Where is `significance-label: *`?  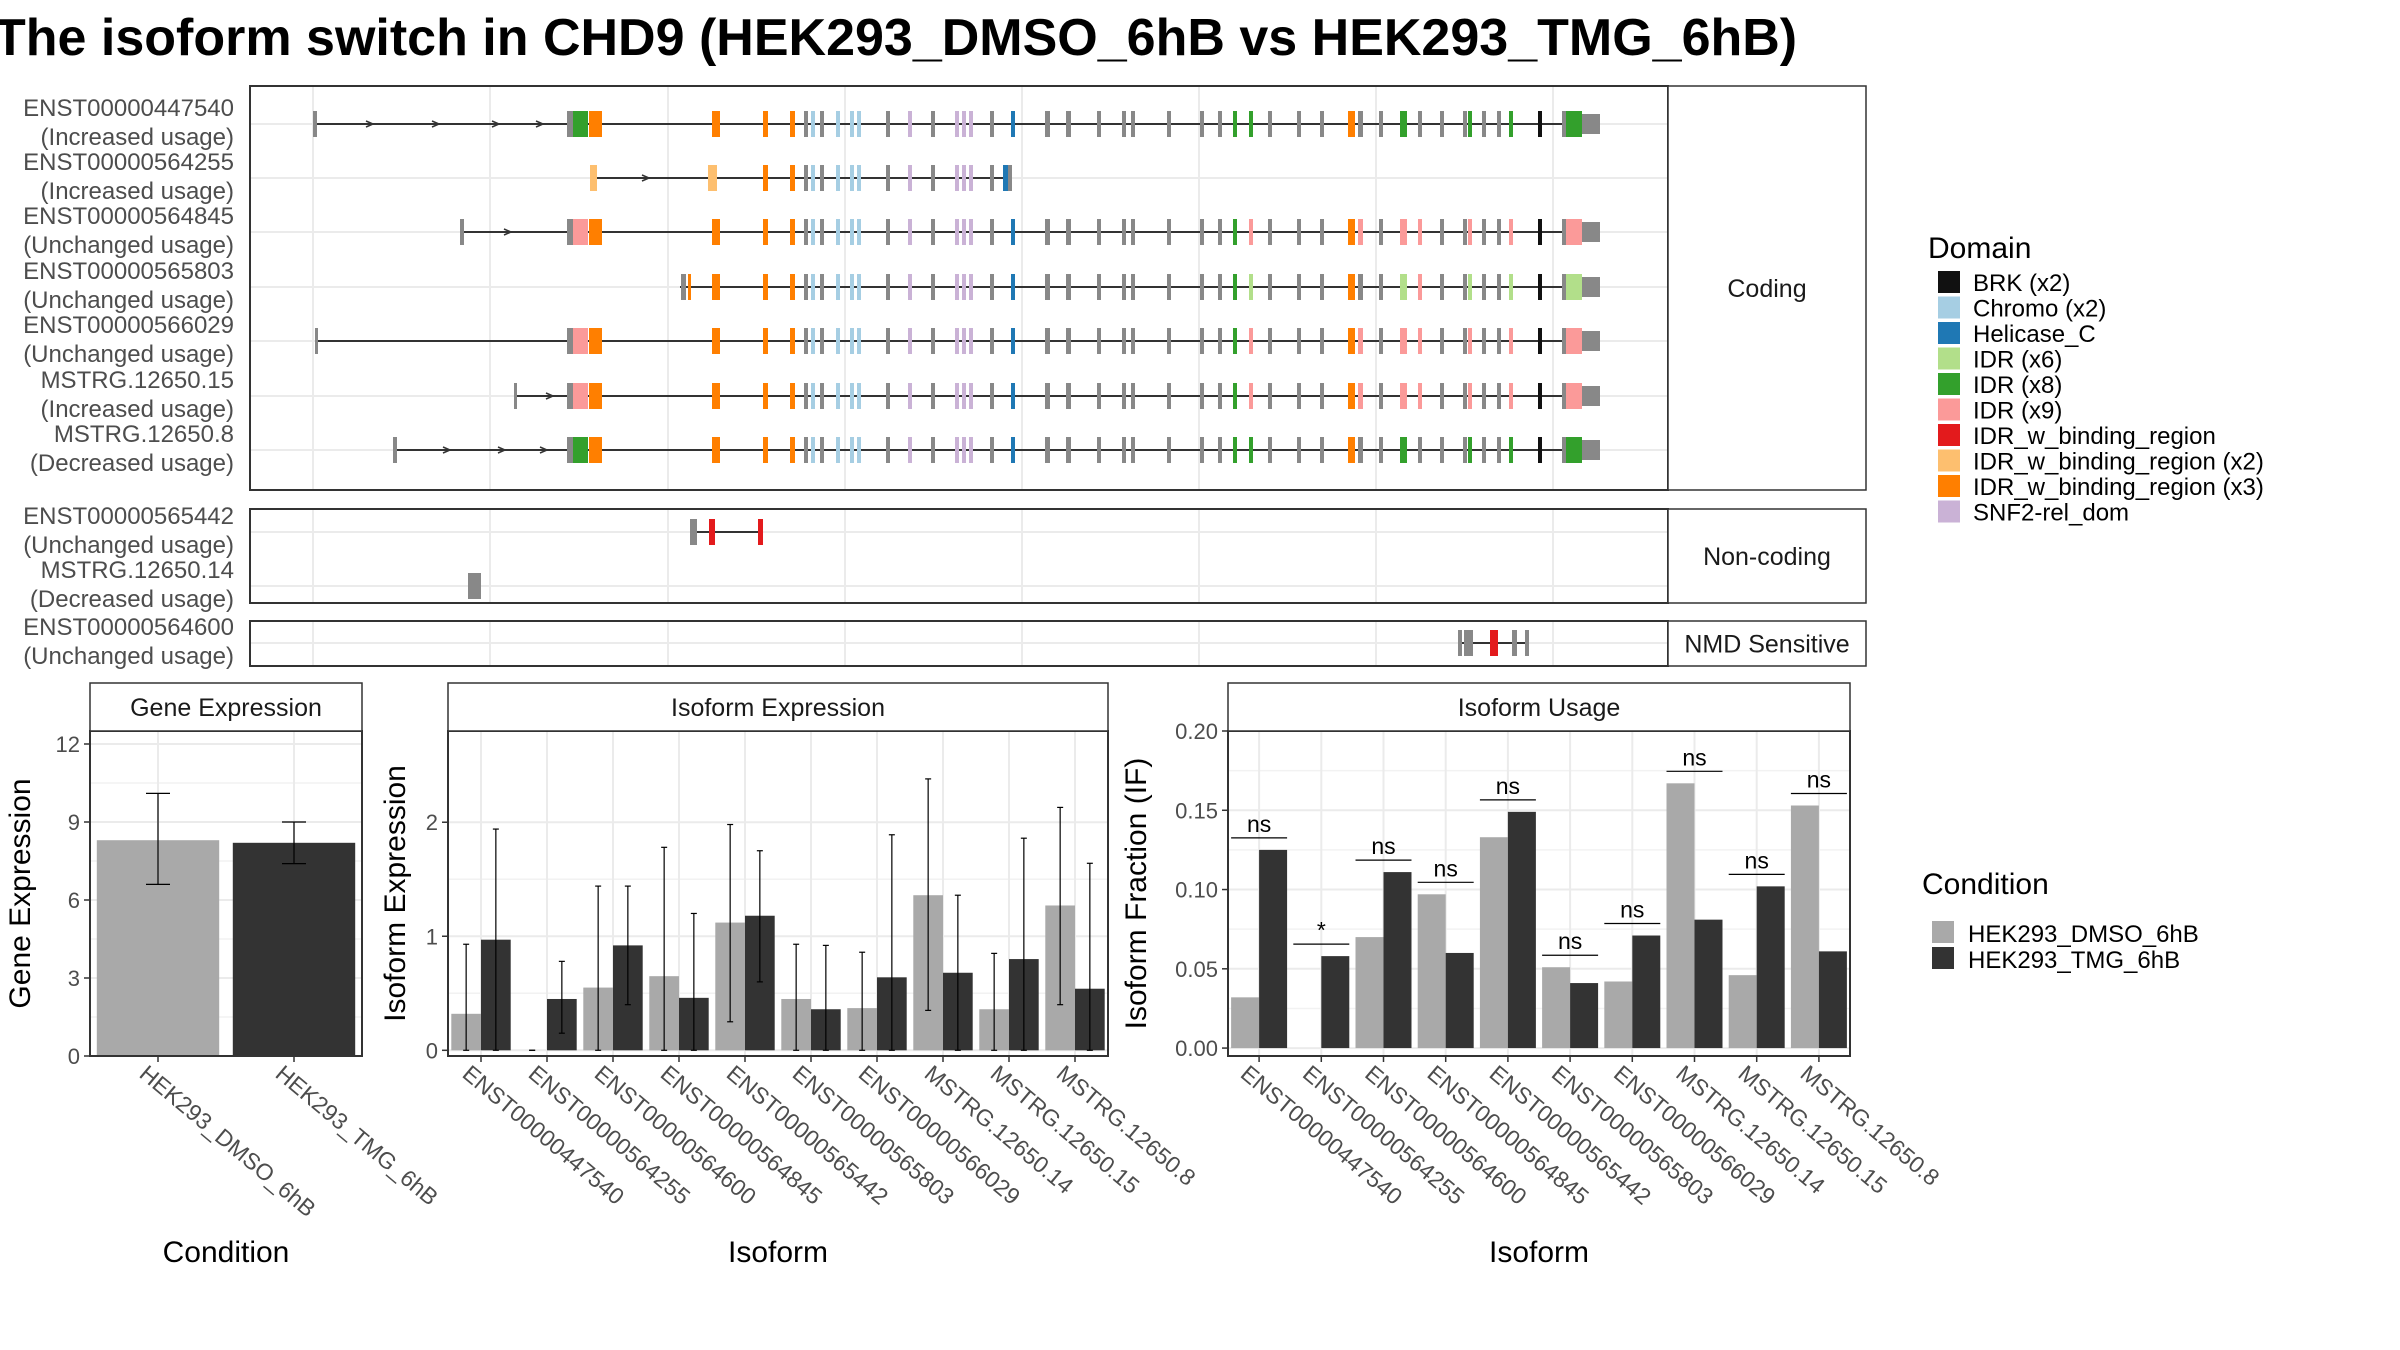 significance-label: * is located at coordinates (1321, 930).